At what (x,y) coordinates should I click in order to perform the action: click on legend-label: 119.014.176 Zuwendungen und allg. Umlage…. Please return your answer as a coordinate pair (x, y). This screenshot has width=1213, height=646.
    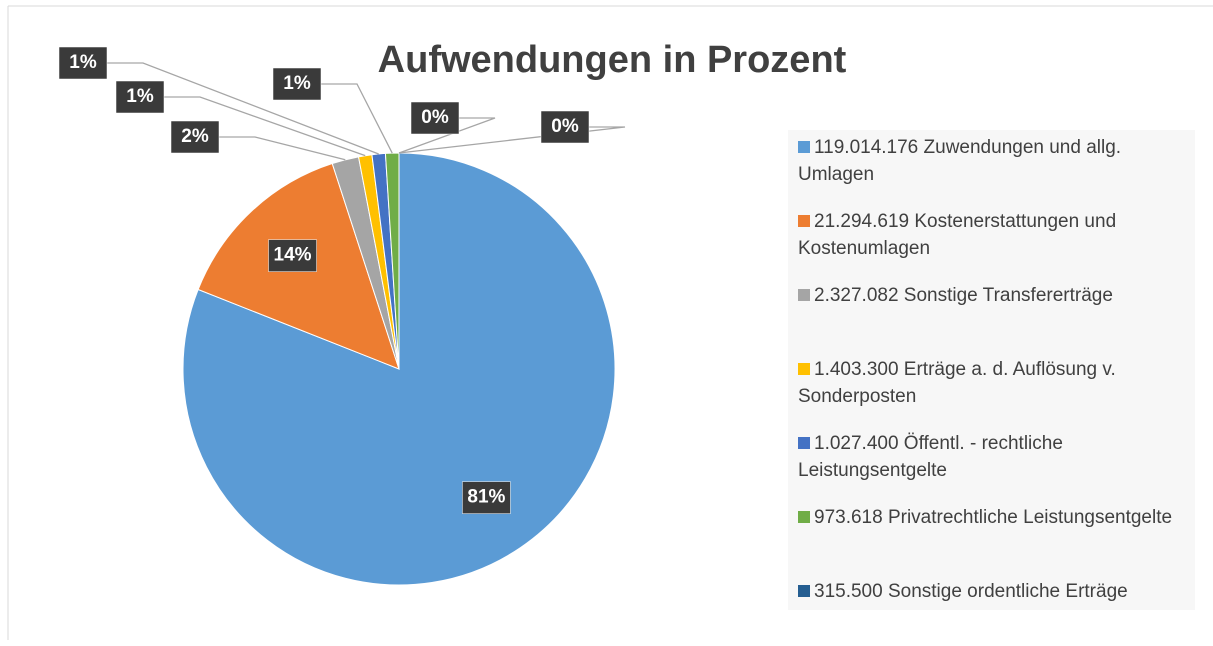
    Looking at the image, I should click on (960, 161).